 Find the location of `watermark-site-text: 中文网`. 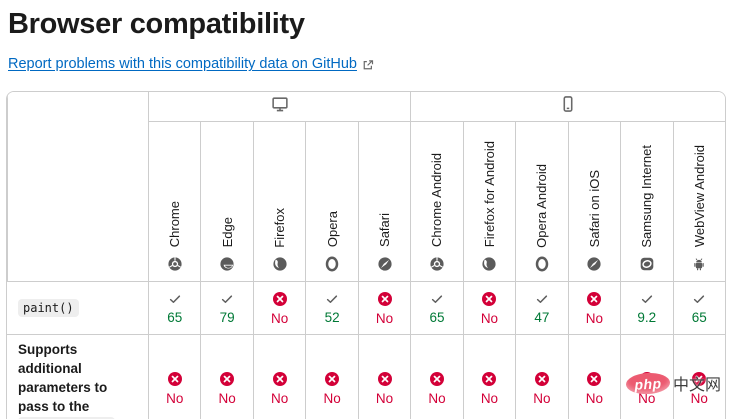

watermark-site-text: 中文网 is located at coordinates (697, 385).